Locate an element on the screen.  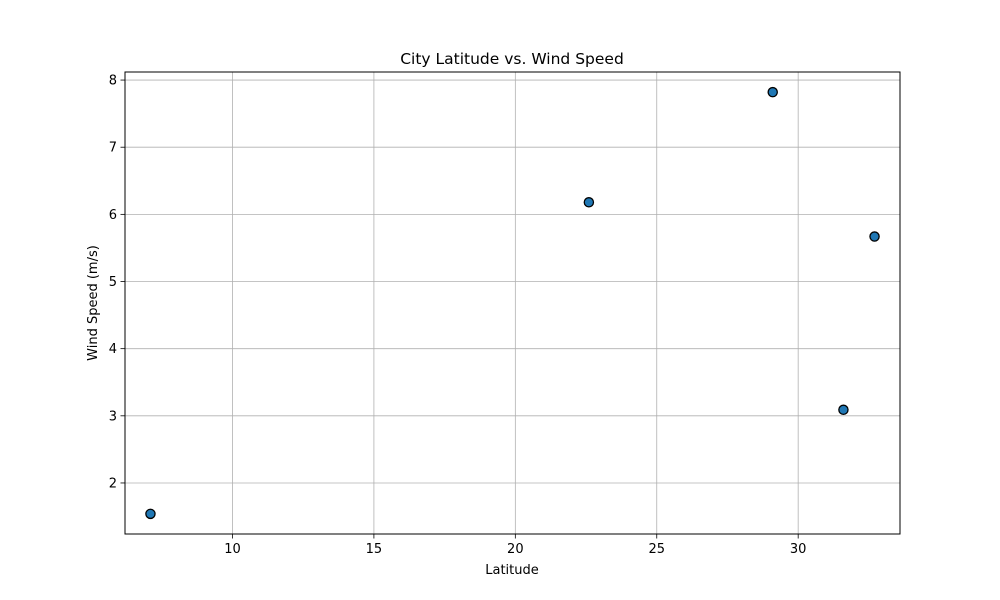
y-tick-label: 3 is located at coordinates (113, 416).